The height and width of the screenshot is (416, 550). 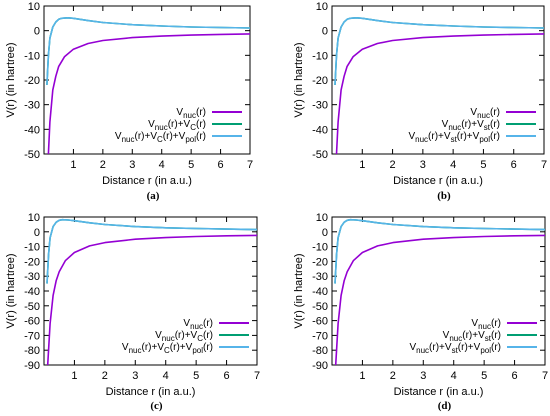 What do you see at coordinates (153, 196) in the screenshot?
I see `panel-caption: (a)` at bounding box center [153, 196].